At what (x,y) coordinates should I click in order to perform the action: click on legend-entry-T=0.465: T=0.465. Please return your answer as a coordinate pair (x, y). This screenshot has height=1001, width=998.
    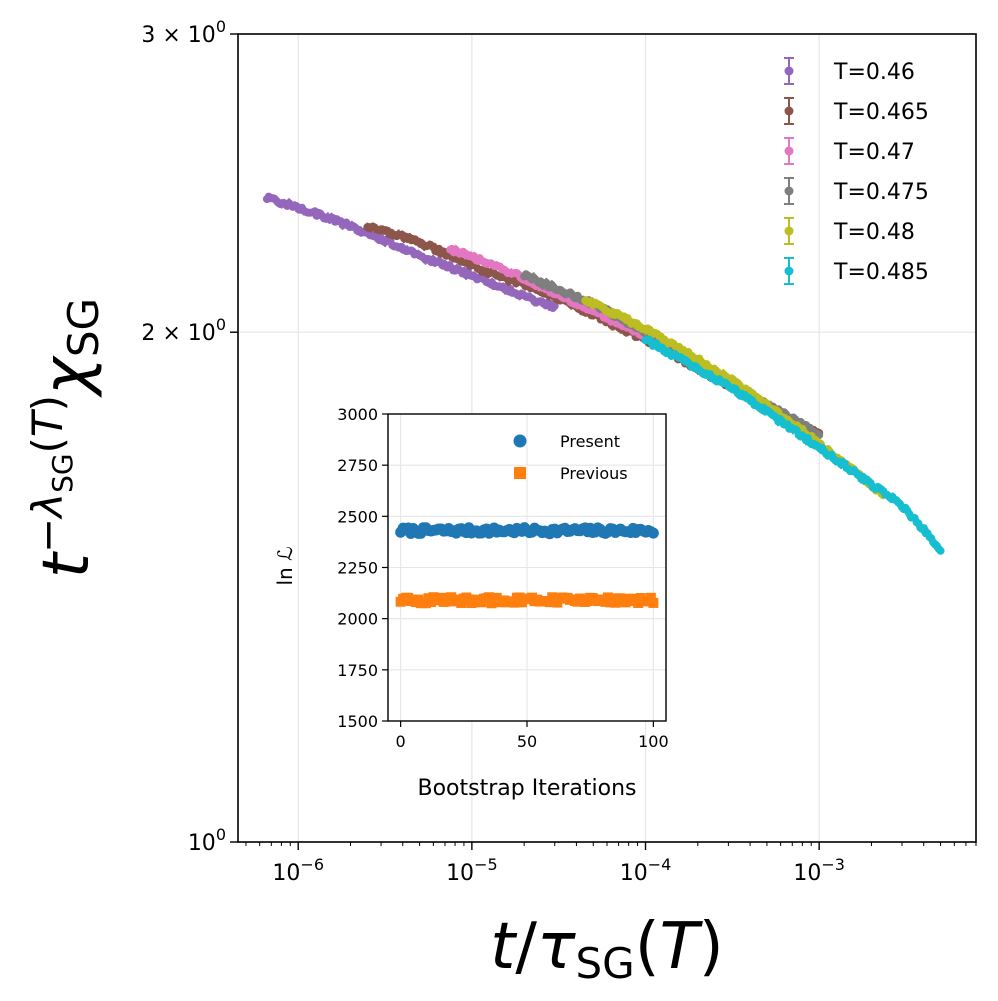
    Looking at the image, I should click on (856, 111).